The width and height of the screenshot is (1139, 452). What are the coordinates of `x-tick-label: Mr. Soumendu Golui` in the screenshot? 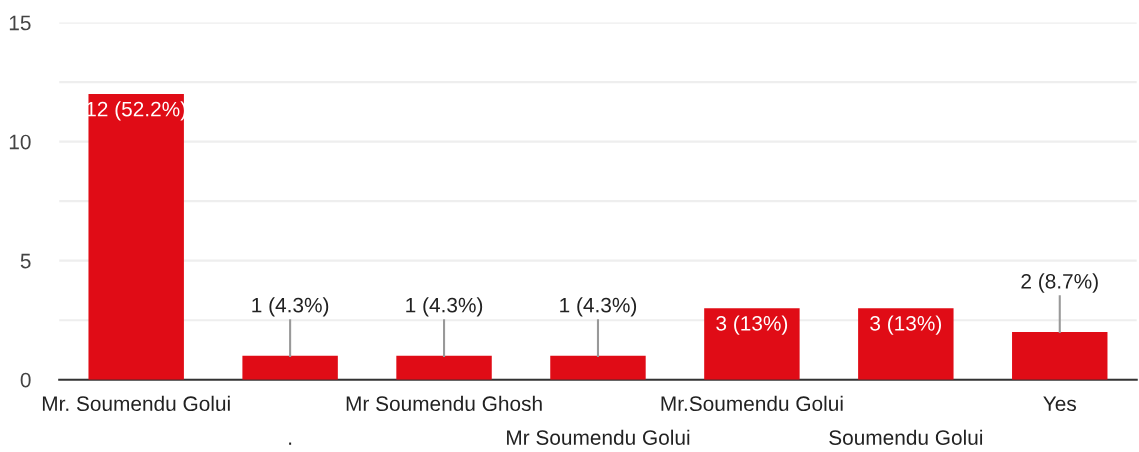 It's located at (136, 403).